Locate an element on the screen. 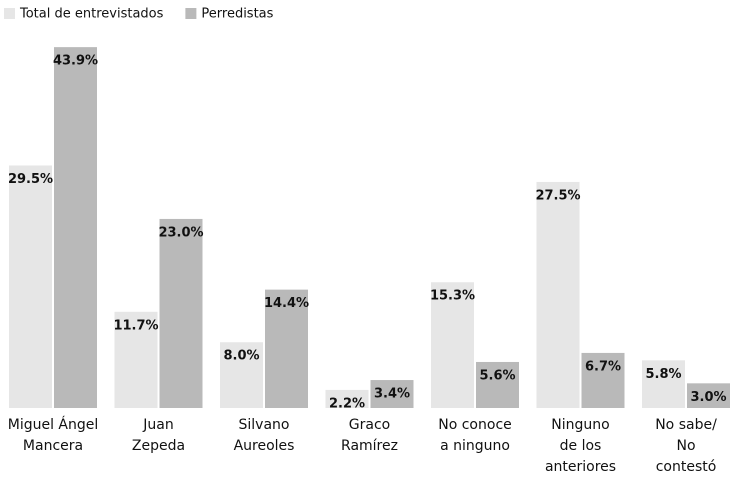 This screenshot has width=731, height=477. value-label: 29.5% is located at coordinates (30, 179).